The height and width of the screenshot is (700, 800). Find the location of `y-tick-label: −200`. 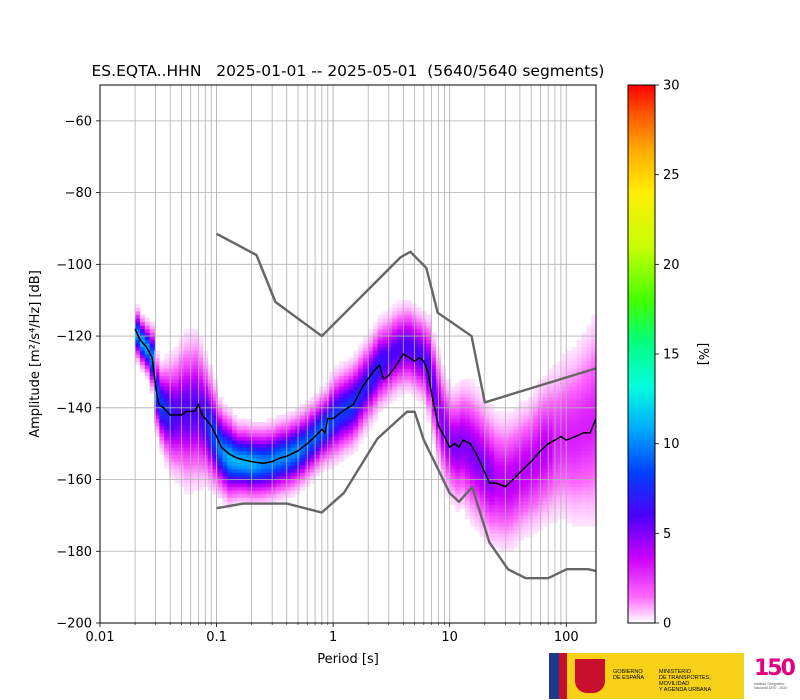

y-tick-label: −200 is located at coordinates (74, 624).